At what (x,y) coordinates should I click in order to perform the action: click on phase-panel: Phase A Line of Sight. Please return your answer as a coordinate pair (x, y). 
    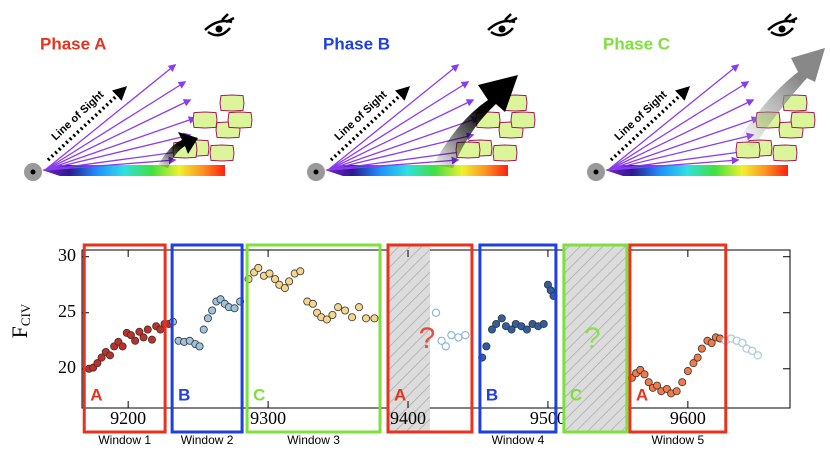
    Looking at the image, I should click on (138, 97).